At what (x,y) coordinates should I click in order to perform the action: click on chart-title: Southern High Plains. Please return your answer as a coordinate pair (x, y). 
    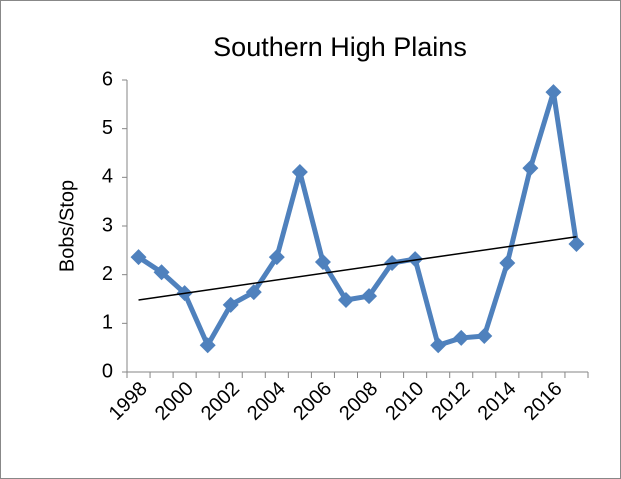
    Looking at the image, I should click on (340, 47).